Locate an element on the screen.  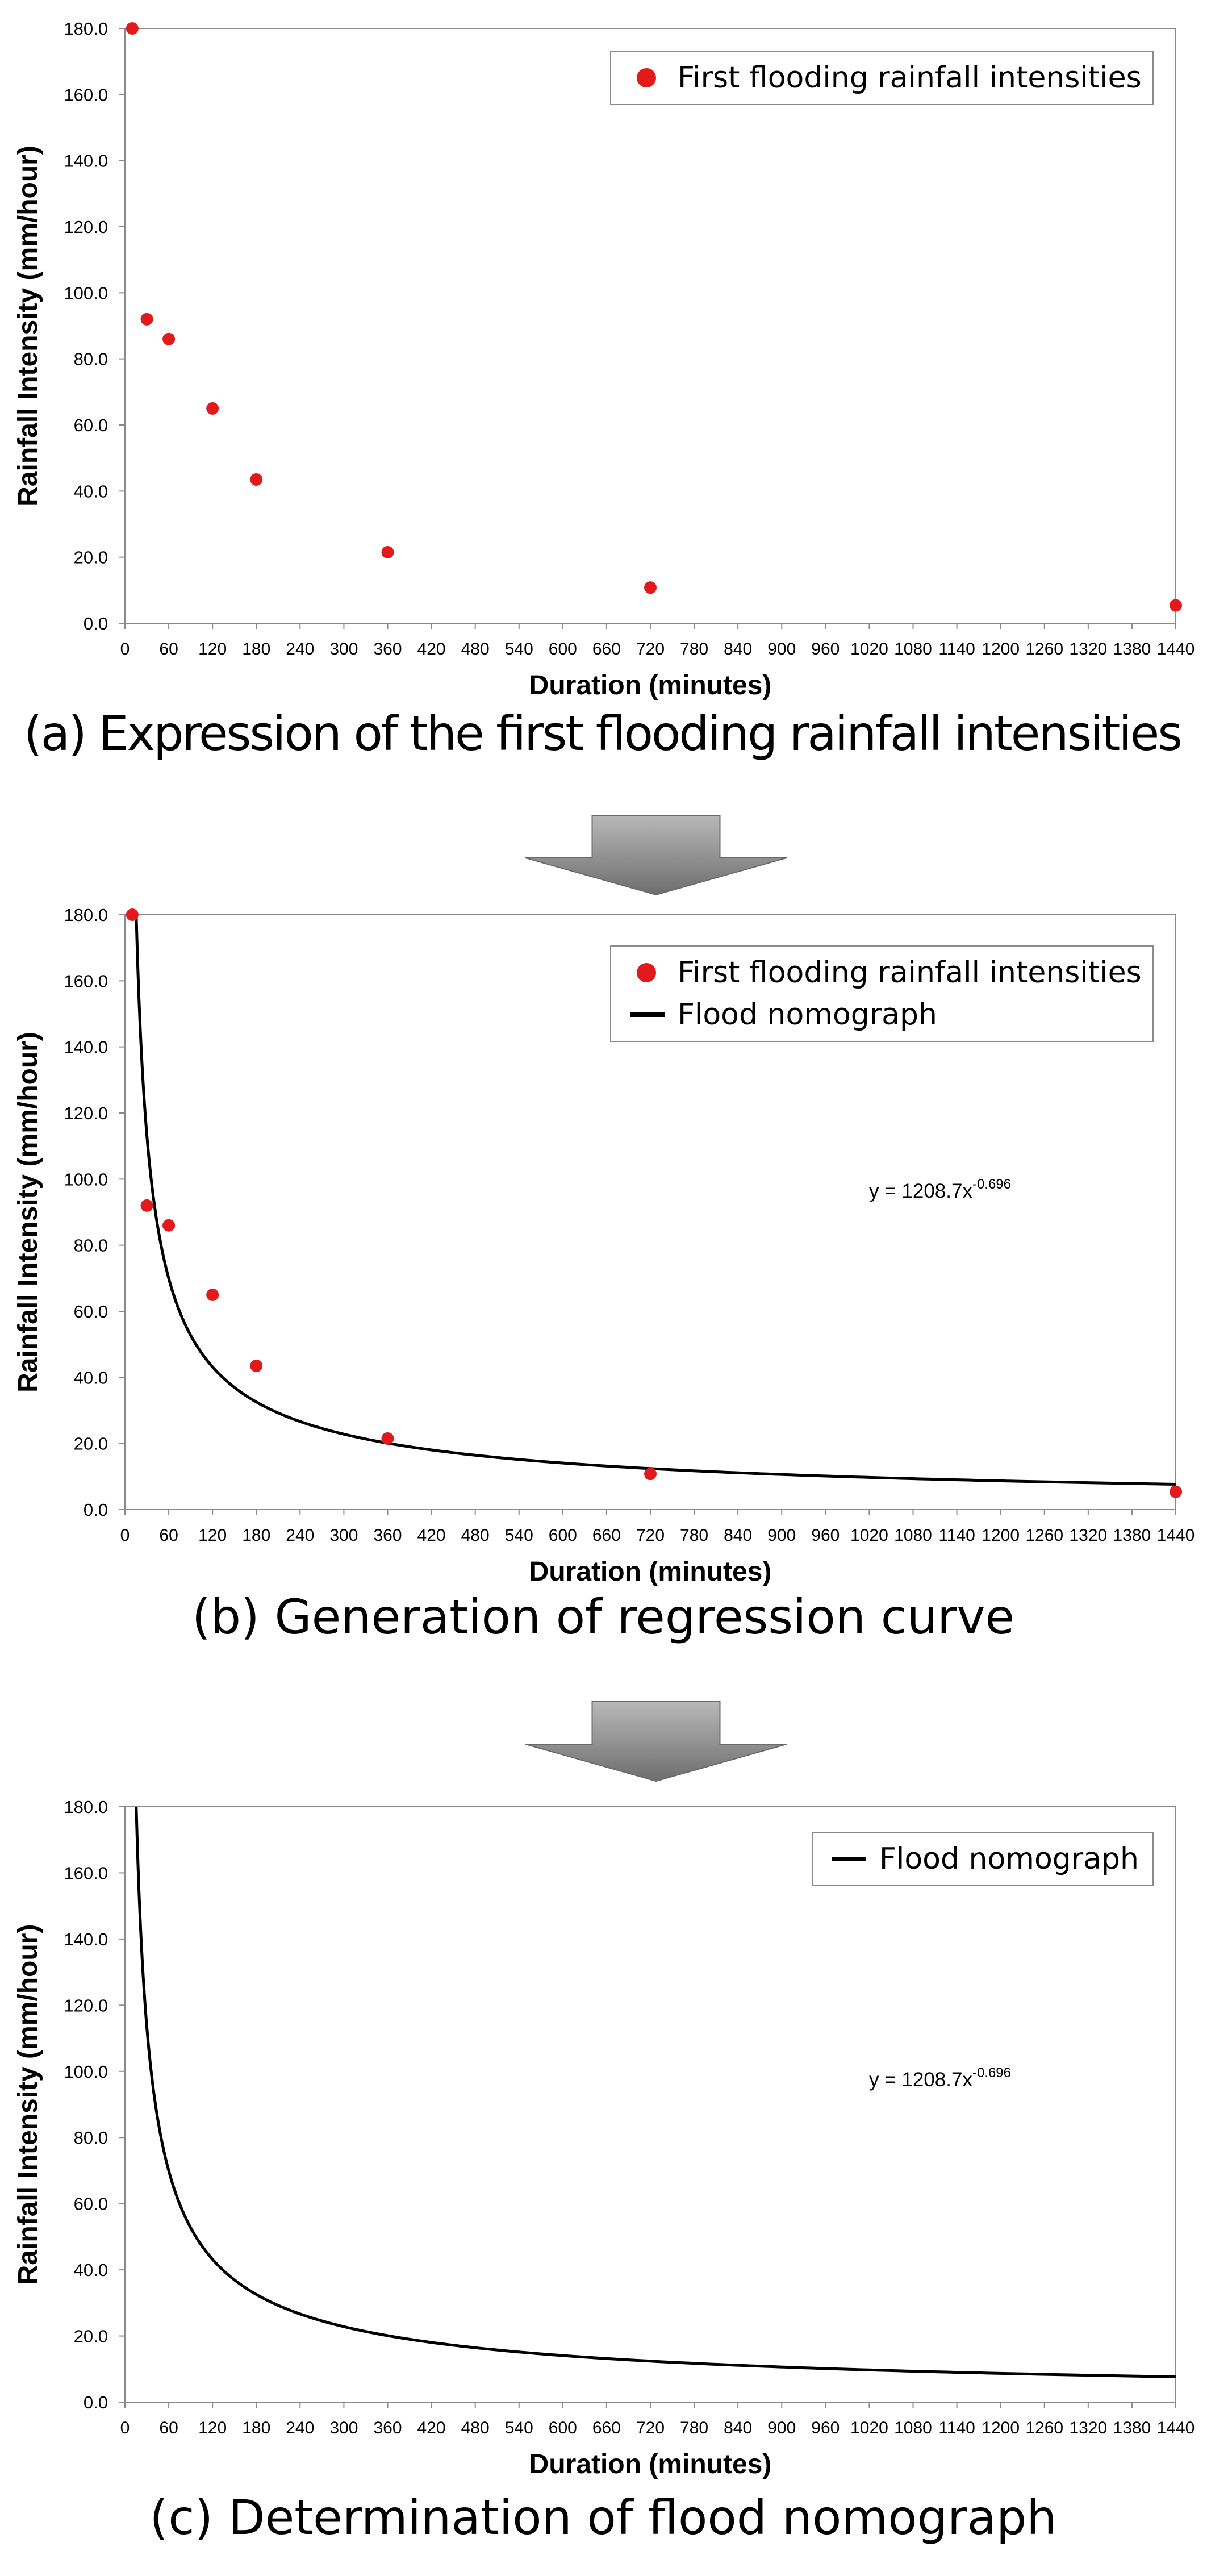
x-tick-label: 420 is located at coordinates (431, 649).